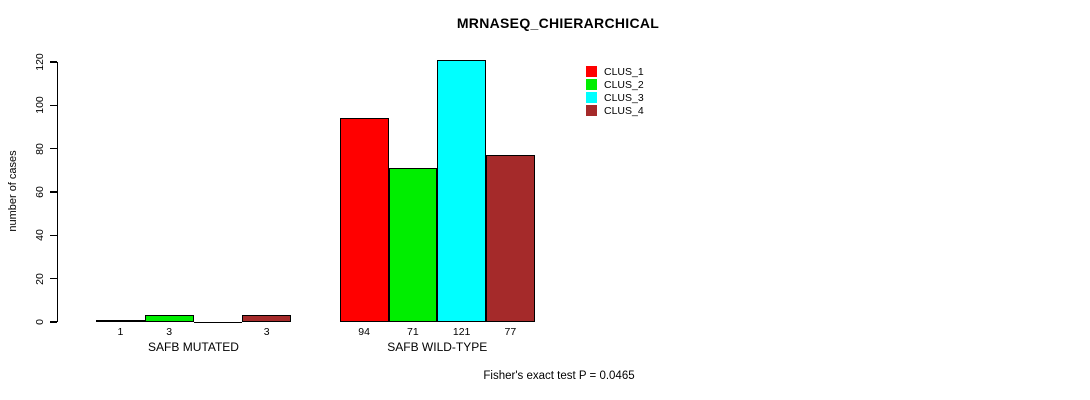 The width and height of the screenshot is (1090, 400). Describe the element at coordinates (40, 105) in the screenshot. I see `y-tick-label: 100` at that location.